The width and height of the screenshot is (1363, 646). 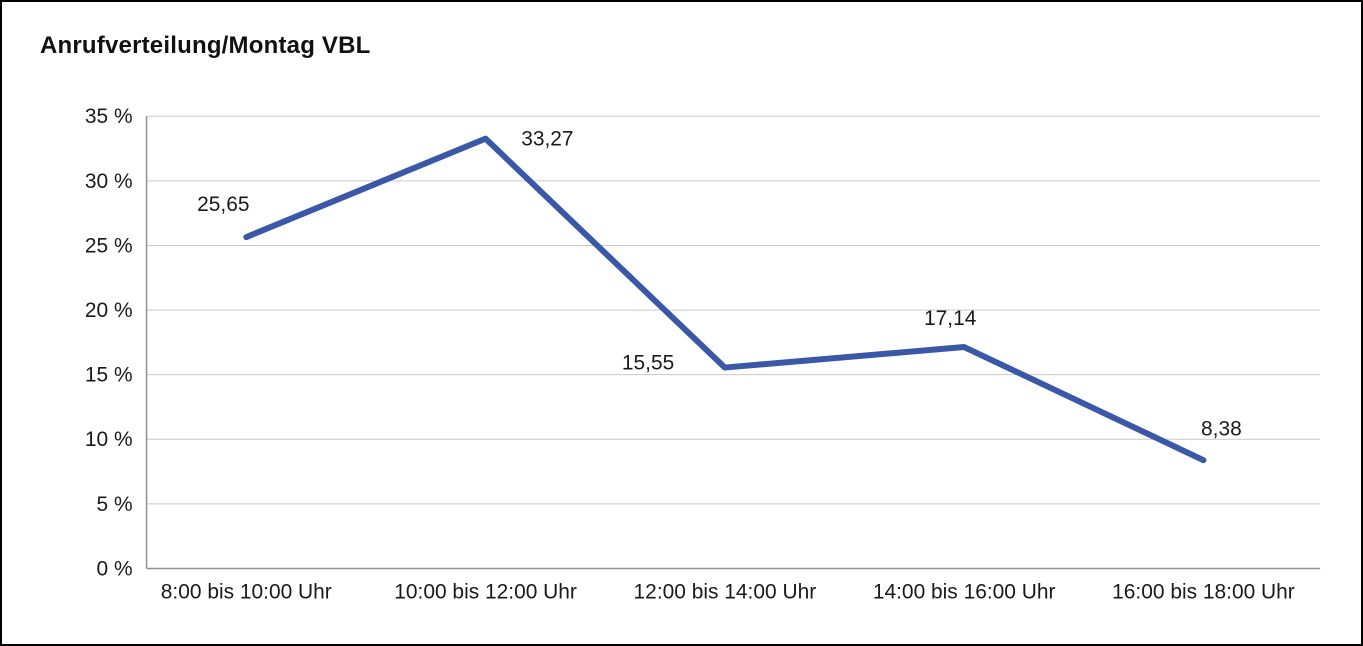 What do you see at coordinates (115, 568) in the screenshot?
I see `y-tick-label: 0 %` at bounding box center [115, 568].